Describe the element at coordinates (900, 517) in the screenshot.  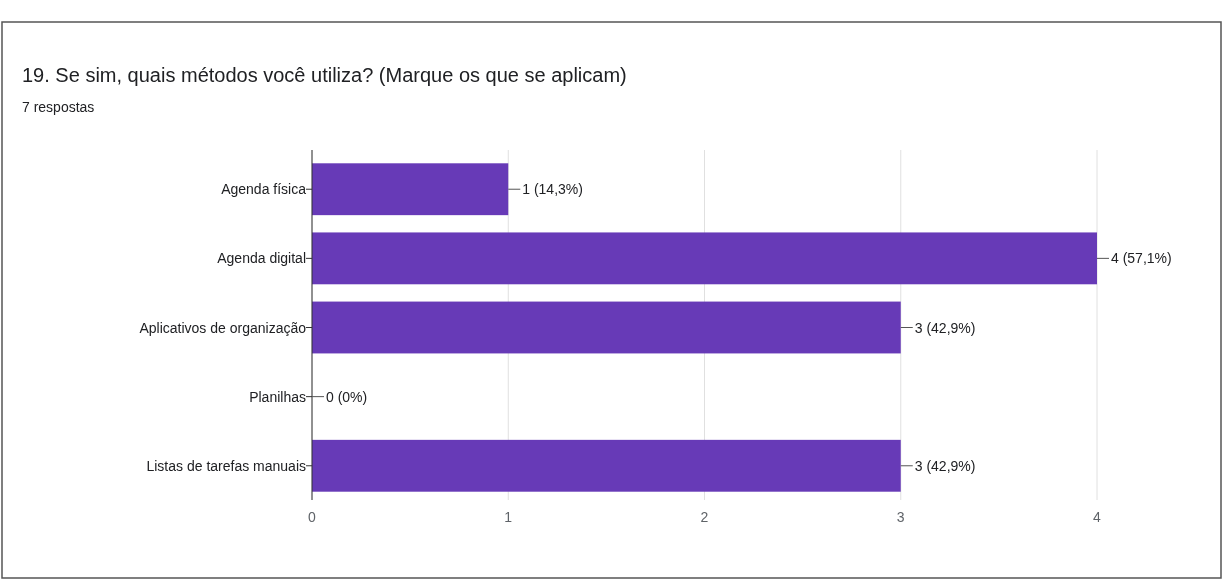
I see `x-tick-label: 3` at that location.